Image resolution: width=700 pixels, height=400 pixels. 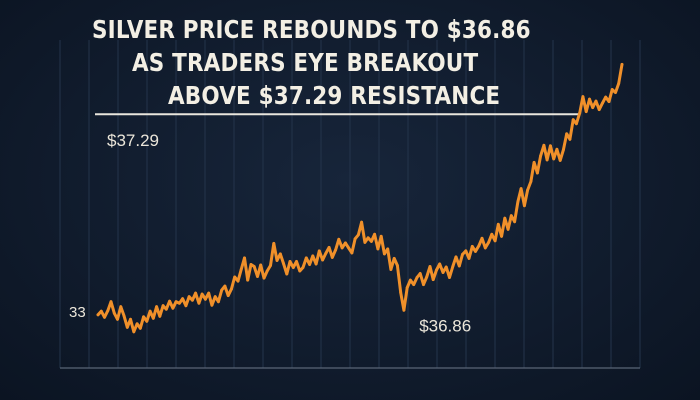 What do you see at coordinates (77, 312) in the screenshot?
I see `start-value-label: 33` at bounding box center [77, 312].